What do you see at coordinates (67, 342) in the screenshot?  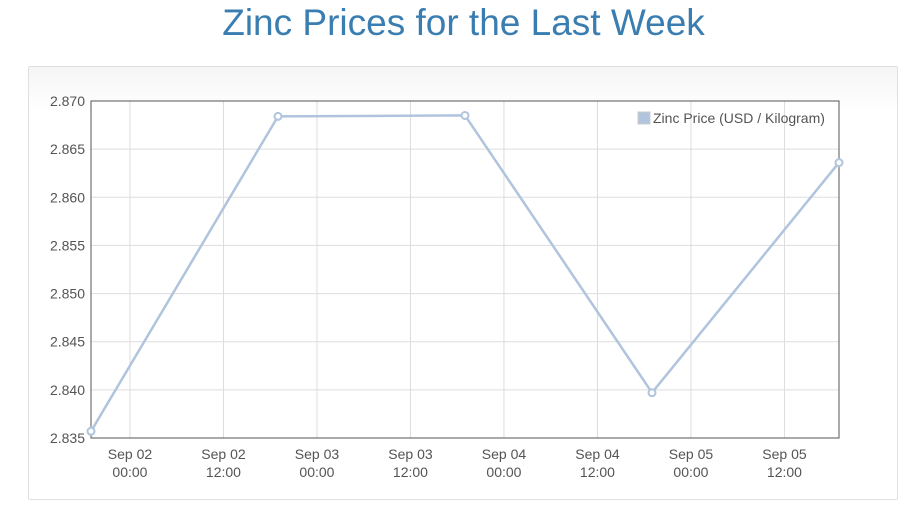 I see `y-tick-label: 2.845` at bounding box center [67, 342].